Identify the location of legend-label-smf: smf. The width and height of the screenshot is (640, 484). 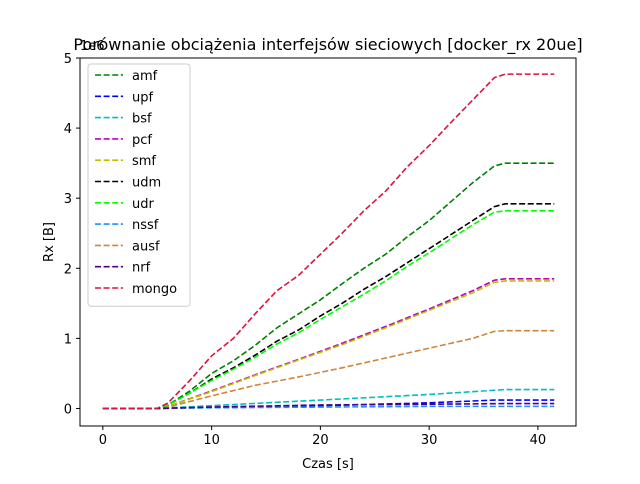
(144, 161).